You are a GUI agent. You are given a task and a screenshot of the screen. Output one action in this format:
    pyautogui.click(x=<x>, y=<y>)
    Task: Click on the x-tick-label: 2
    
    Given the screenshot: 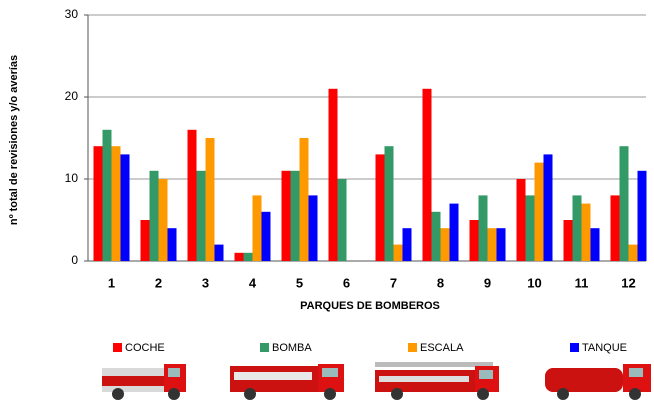 What is the action you would take?
    pyautogui.click(x=158, y=282)
    